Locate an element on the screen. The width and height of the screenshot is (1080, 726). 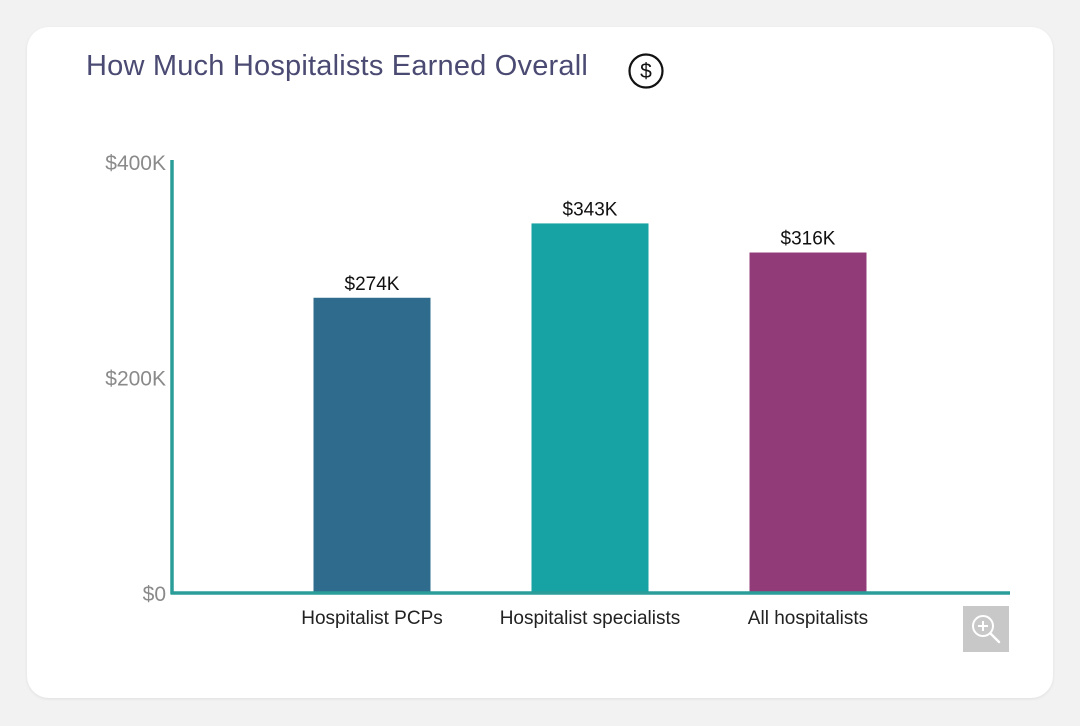
data-label: $274K is located at coordinates (372, 284).